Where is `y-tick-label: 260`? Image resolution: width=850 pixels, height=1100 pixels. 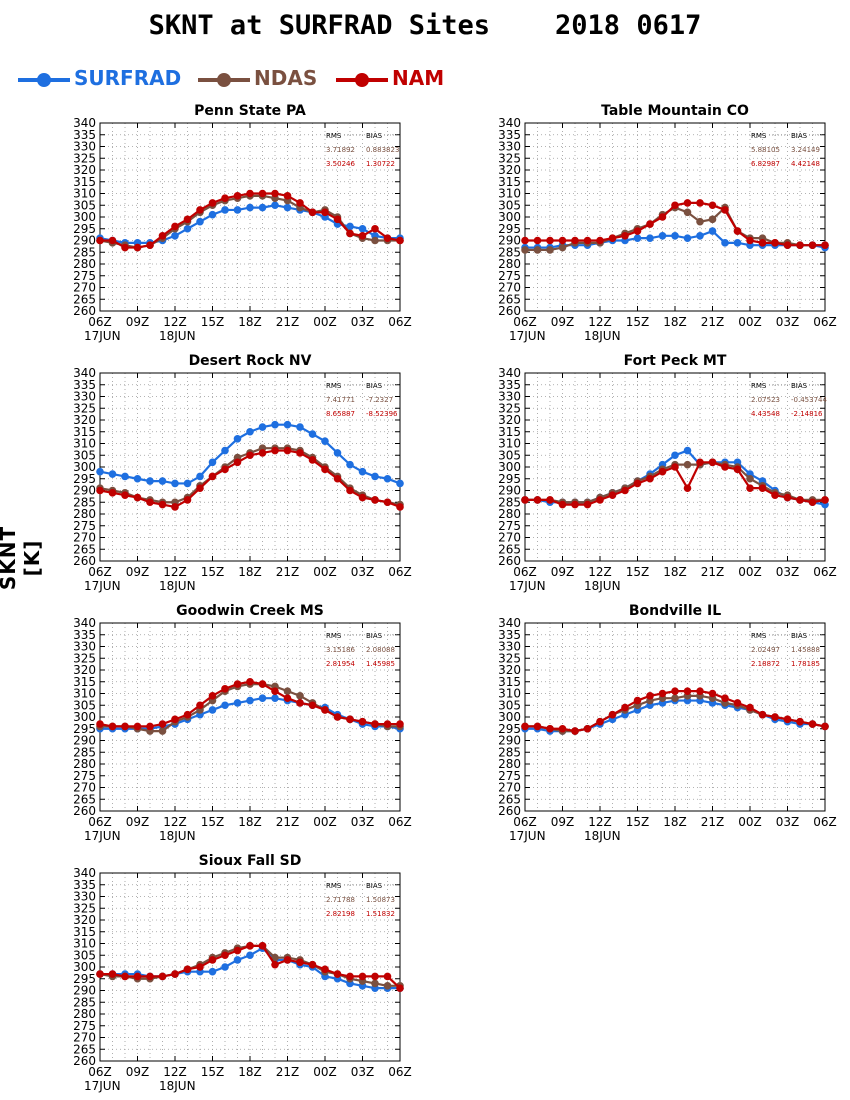
y-tick-label: 260 is located at coordinates (84, 311).